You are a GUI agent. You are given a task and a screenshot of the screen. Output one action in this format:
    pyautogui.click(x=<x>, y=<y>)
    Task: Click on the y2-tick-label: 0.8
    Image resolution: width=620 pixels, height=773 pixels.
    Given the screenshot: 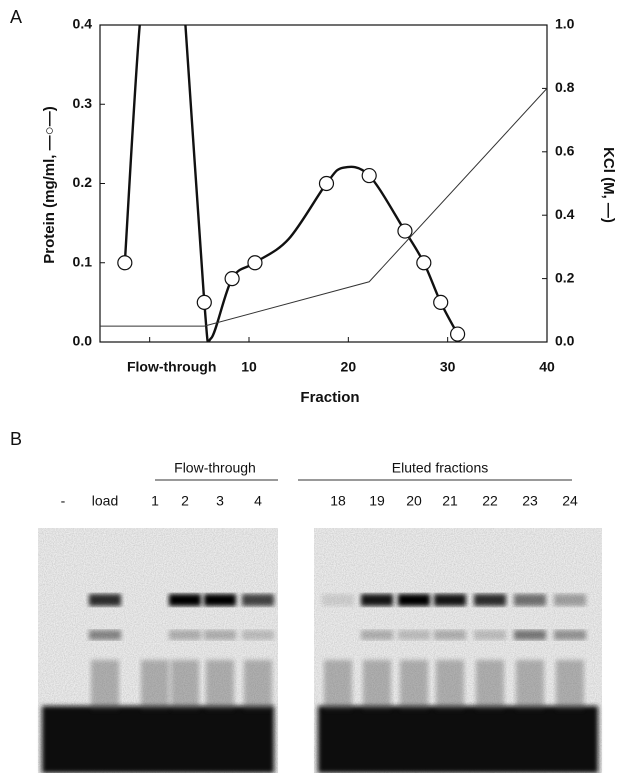 What is the action you would take?
    pyautogui.click(x=565, y=87)
    